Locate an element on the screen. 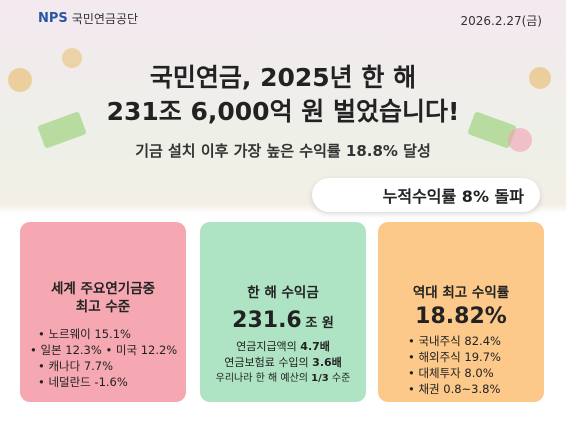 The image size is (566, 426). headline: 231조 6,000억 원 벌었습니다! is located at coordinates (283, 111).